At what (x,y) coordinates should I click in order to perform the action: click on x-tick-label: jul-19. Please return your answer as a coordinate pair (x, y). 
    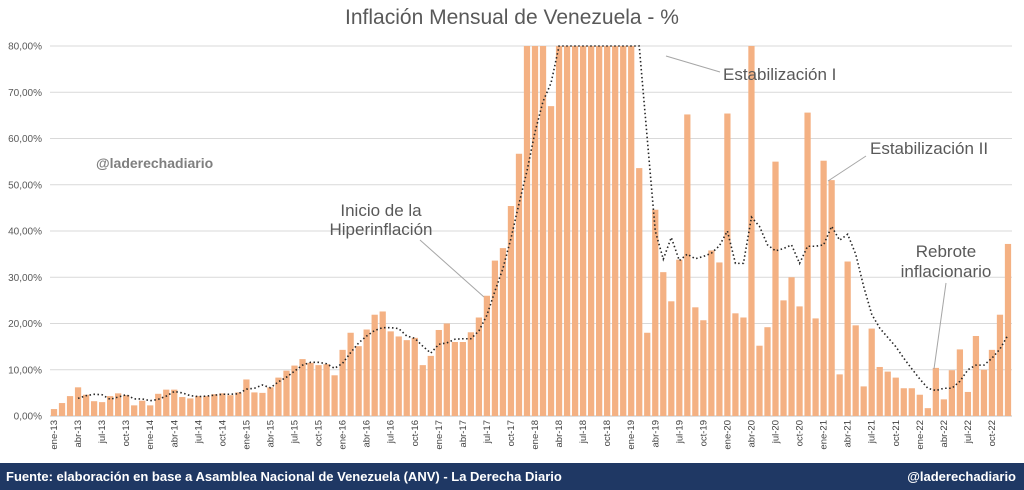
    Looking at the image, I should click on (679, 432).